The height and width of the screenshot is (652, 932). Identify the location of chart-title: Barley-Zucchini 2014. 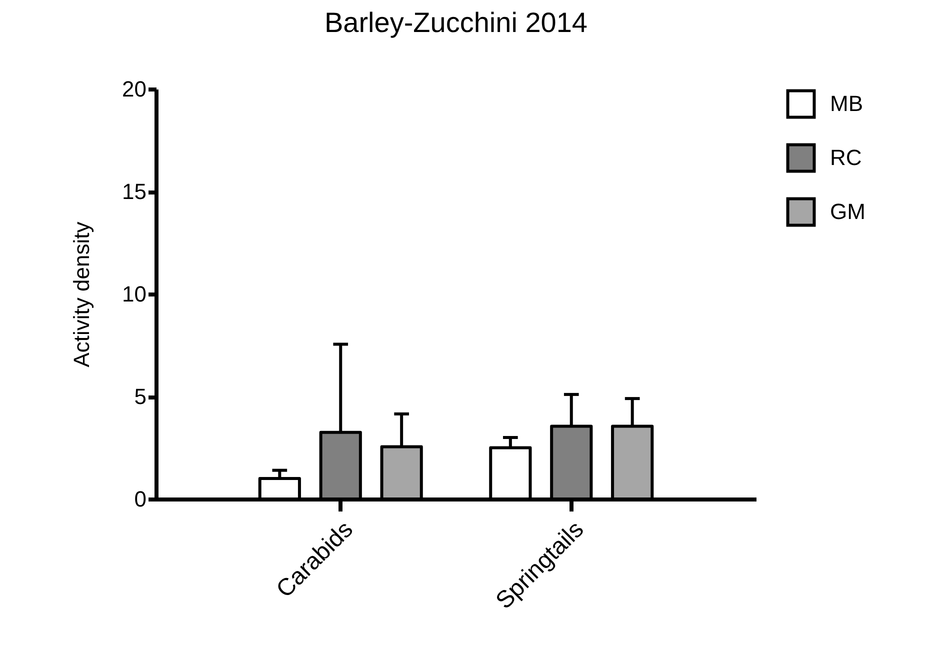
(456, 22).